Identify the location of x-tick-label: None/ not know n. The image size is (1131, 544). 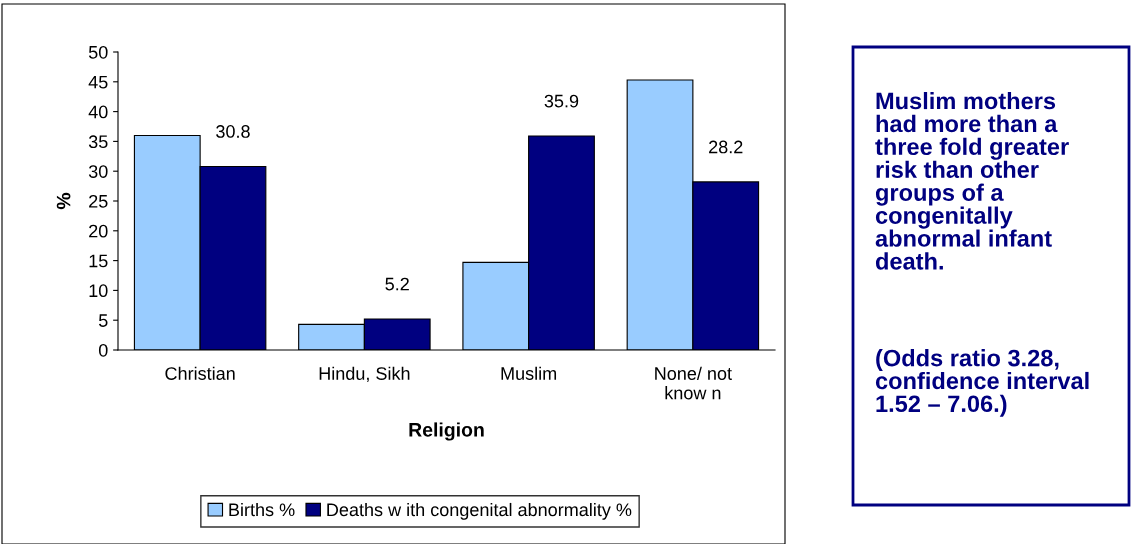
(693, 383).